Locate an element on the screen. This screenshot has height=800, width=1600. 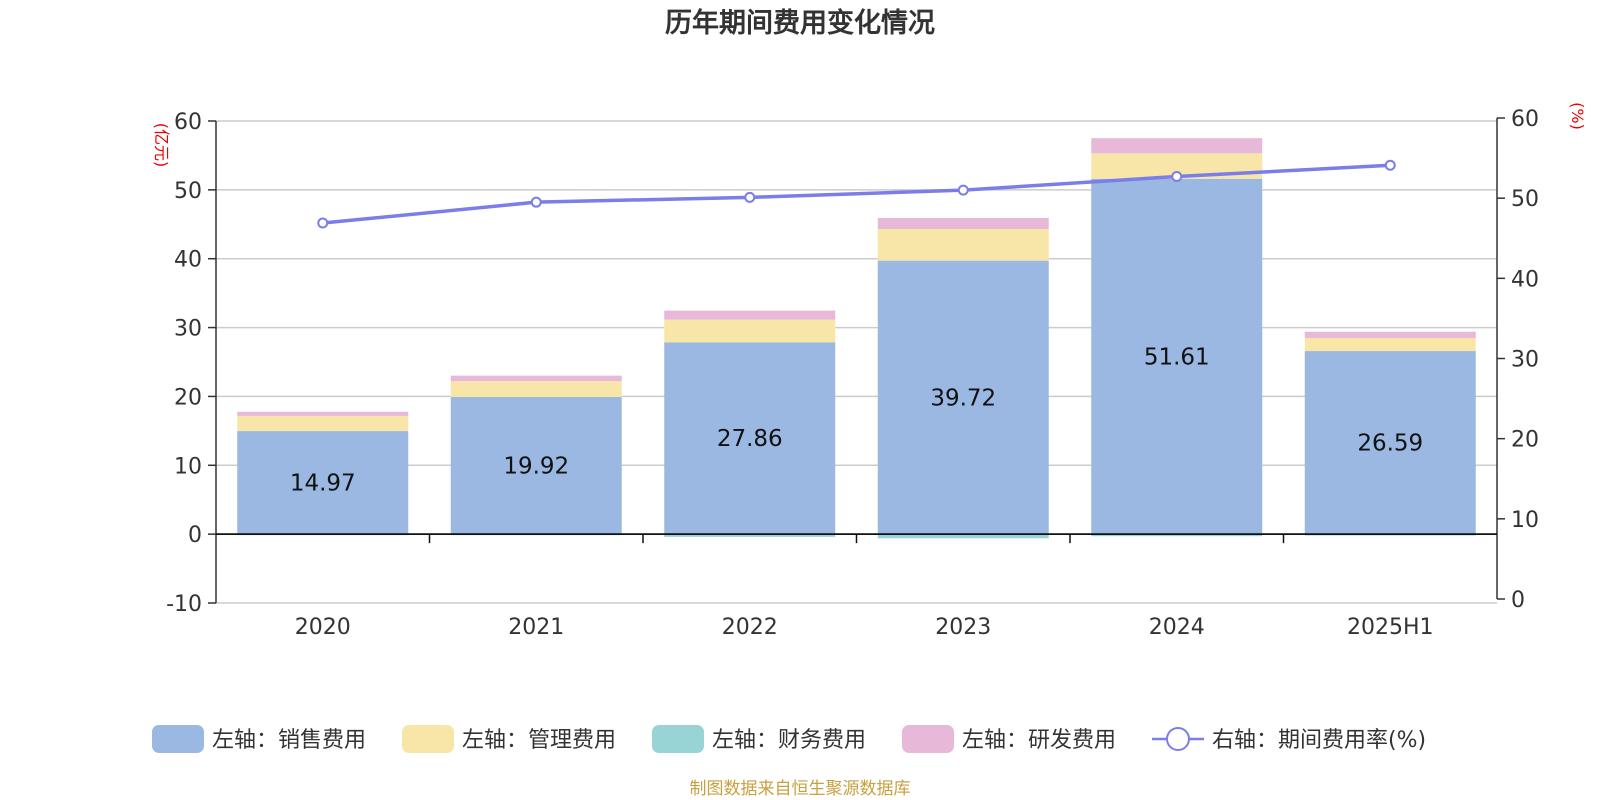
rate-line-series is located at coordinates (856, 194).